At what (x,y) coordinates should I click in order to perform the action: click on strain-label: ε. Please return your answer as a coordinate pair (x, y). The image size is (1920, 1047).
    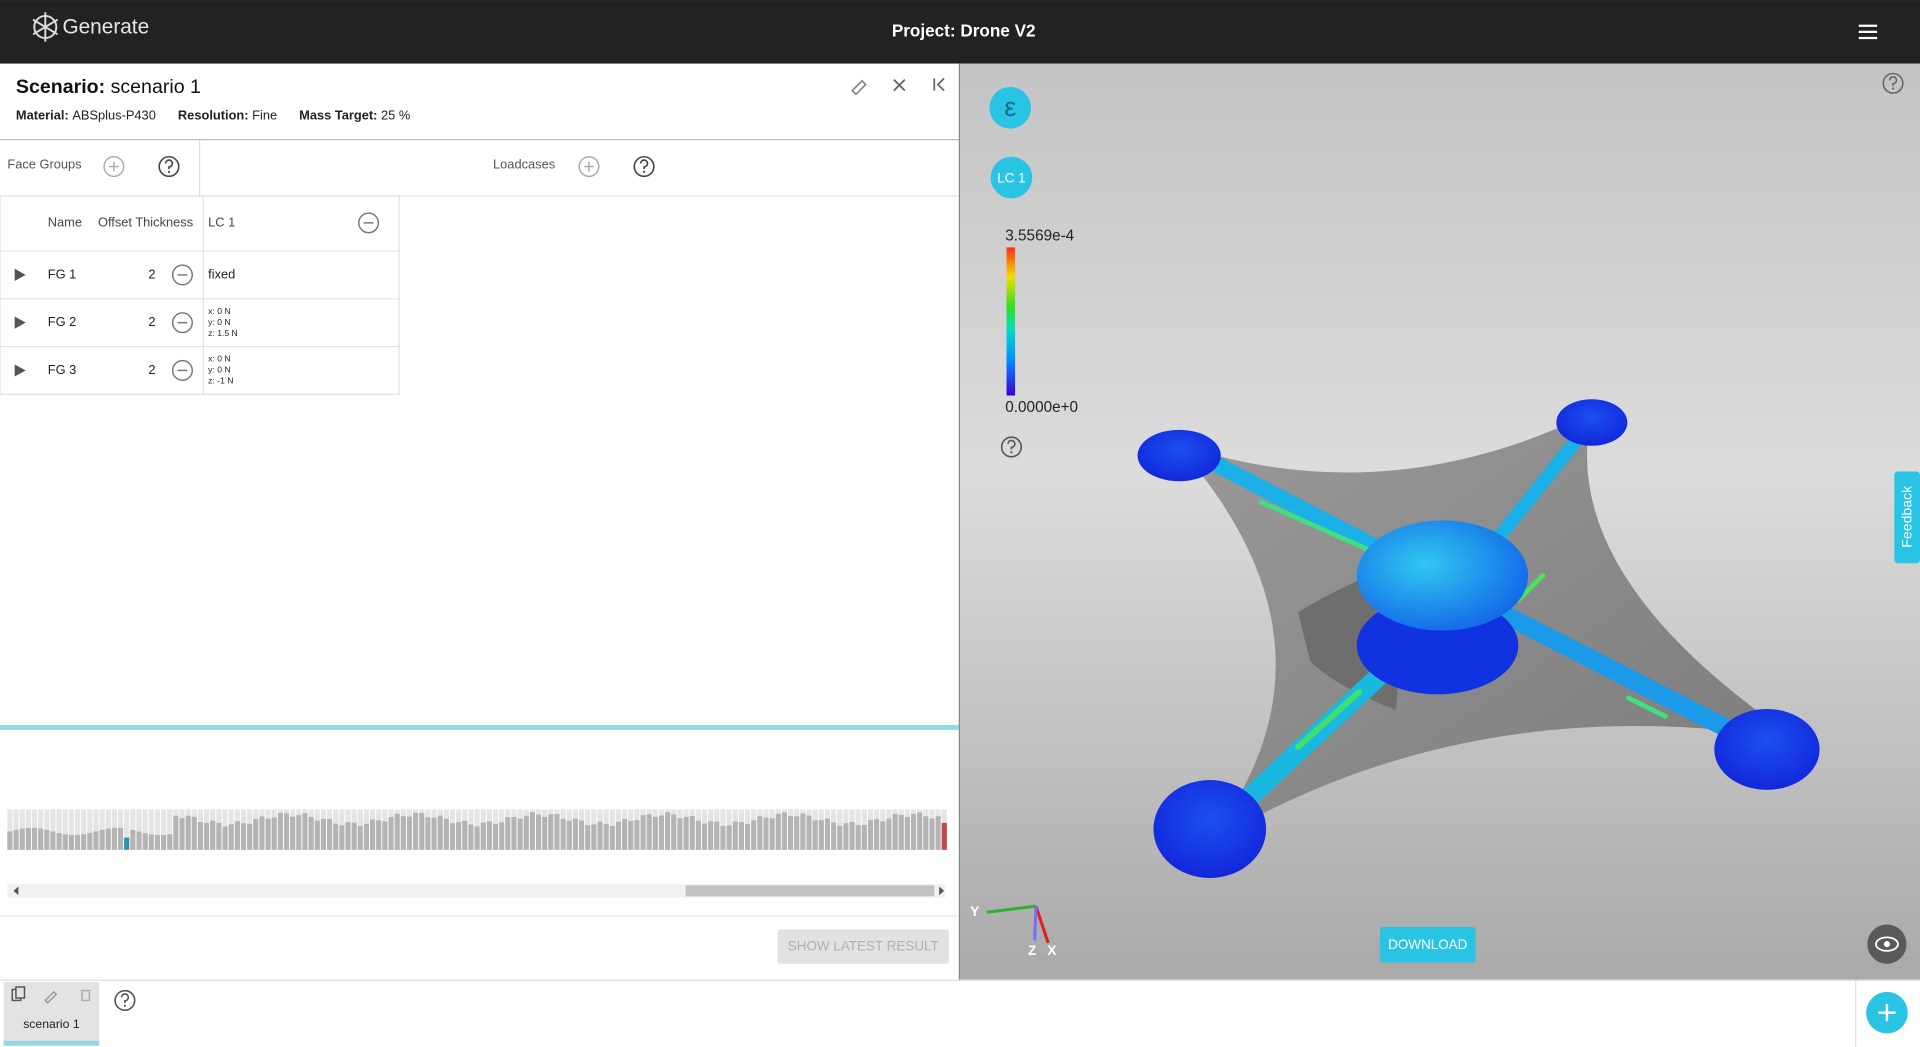
    Looking at the image, I should click on (1010, 107).